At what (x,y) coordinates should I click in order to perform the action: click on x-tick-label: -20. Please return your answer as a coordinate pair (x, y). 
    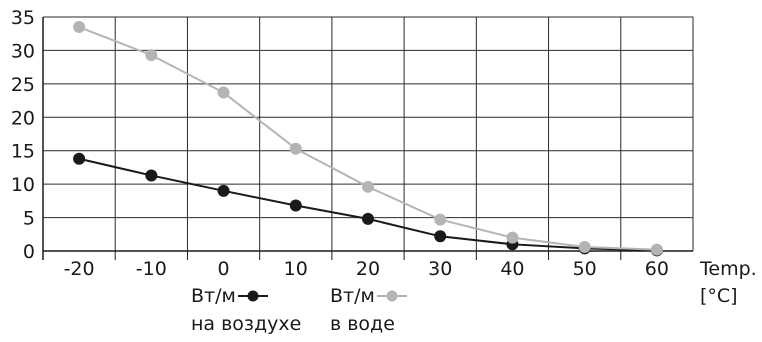
    Looking at the image, I should click on (79, 269).